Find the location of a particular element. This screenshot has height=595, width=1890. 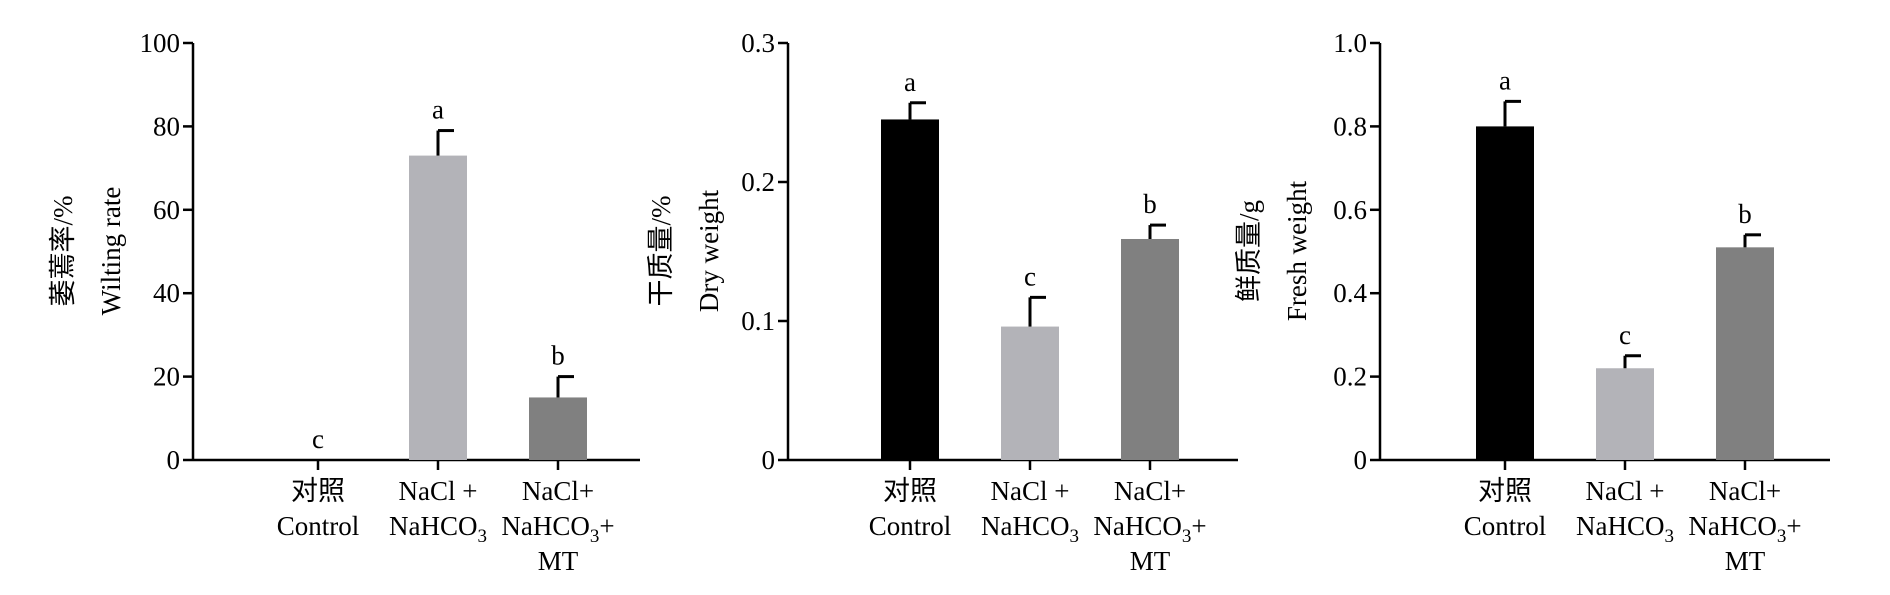

y-tick-label: 100 is located at coordinates (160, 43).